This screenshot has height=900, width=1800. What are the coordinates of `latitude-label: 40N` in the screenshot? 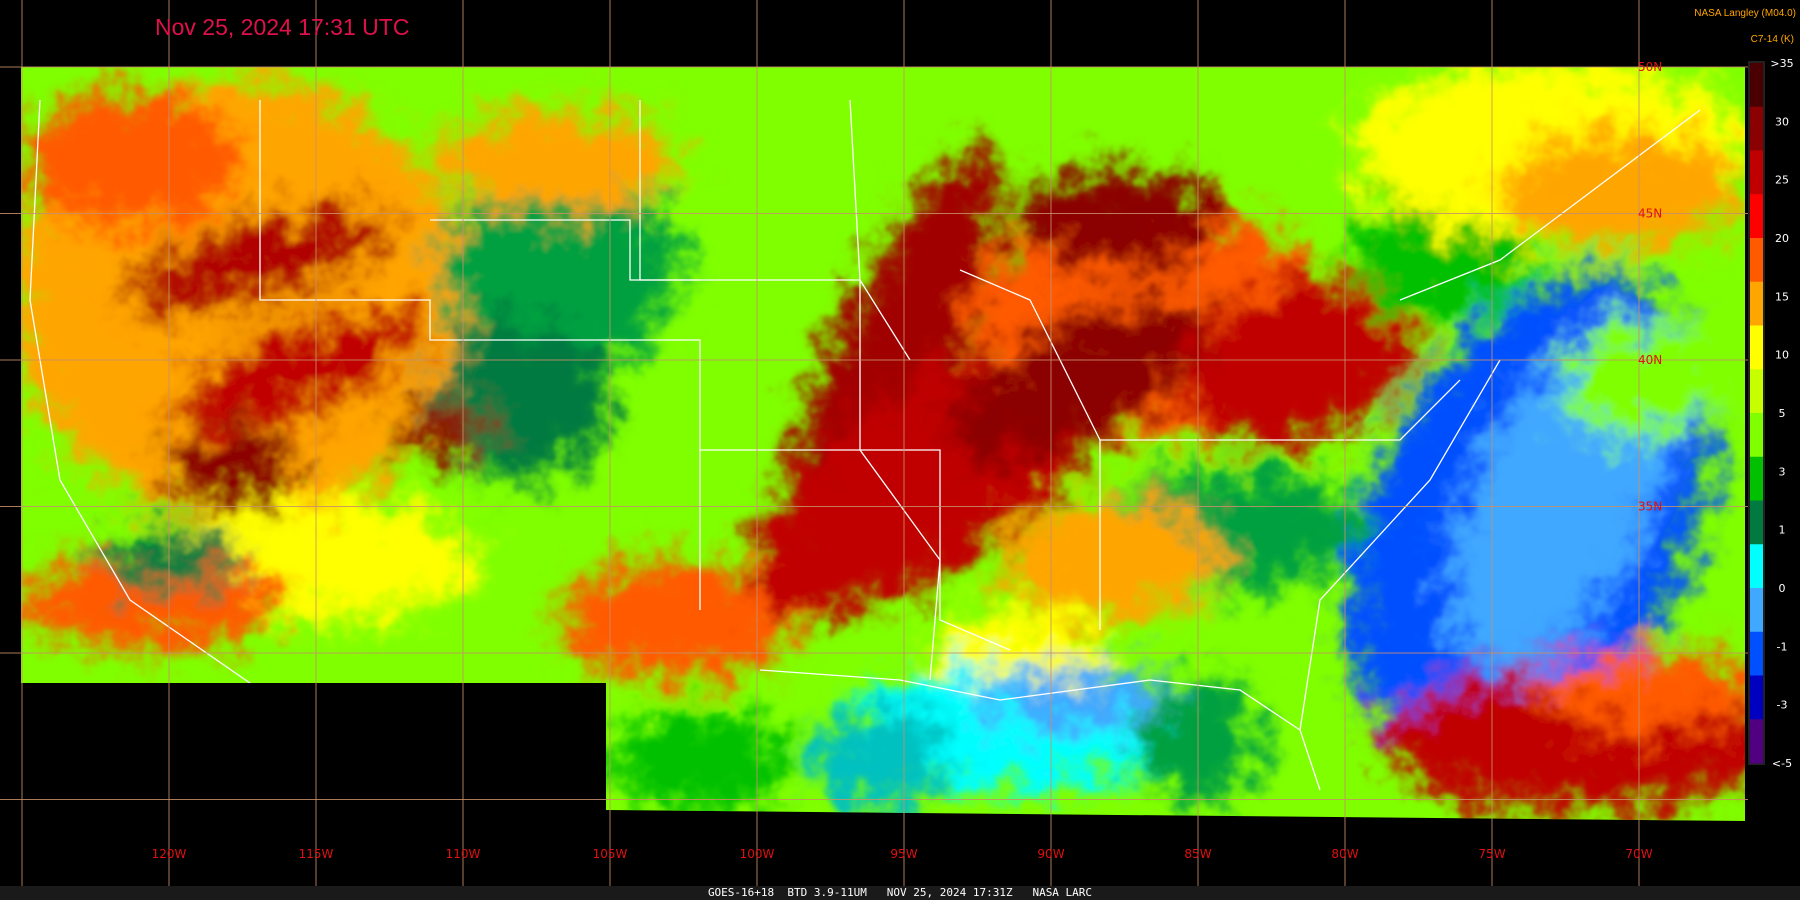 It's located at (1650, 360).